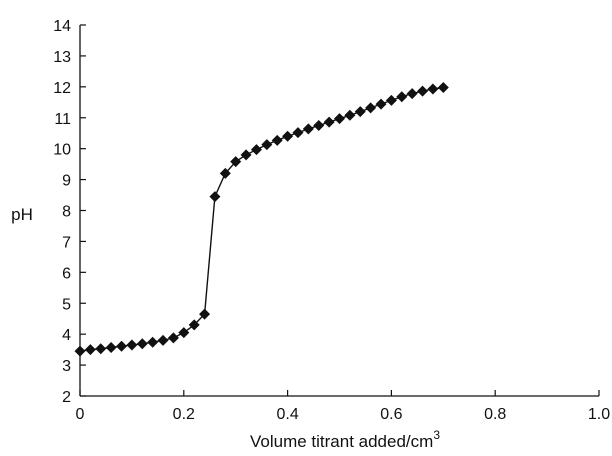  What do you see at coordinates (66, 397) in the screenshot?
I see `y-tick-label: 2` at bounding box center [66, 397].